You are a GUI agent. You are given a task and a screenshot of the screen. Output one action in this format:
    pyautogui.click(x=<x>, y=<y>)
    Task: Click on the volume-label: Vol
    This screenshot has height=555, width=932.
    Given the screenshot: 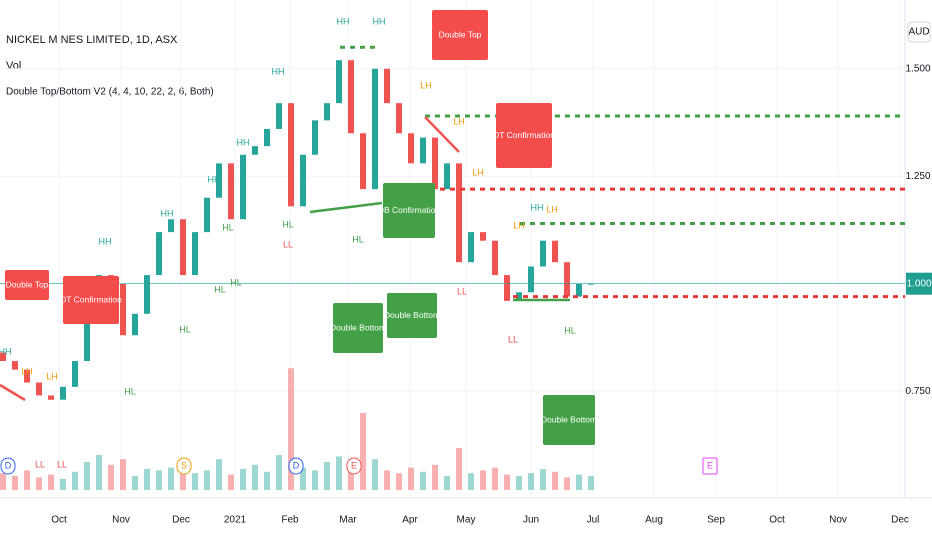 What is the action you would take?
    pyautogui.click(x=13, y=66)
    